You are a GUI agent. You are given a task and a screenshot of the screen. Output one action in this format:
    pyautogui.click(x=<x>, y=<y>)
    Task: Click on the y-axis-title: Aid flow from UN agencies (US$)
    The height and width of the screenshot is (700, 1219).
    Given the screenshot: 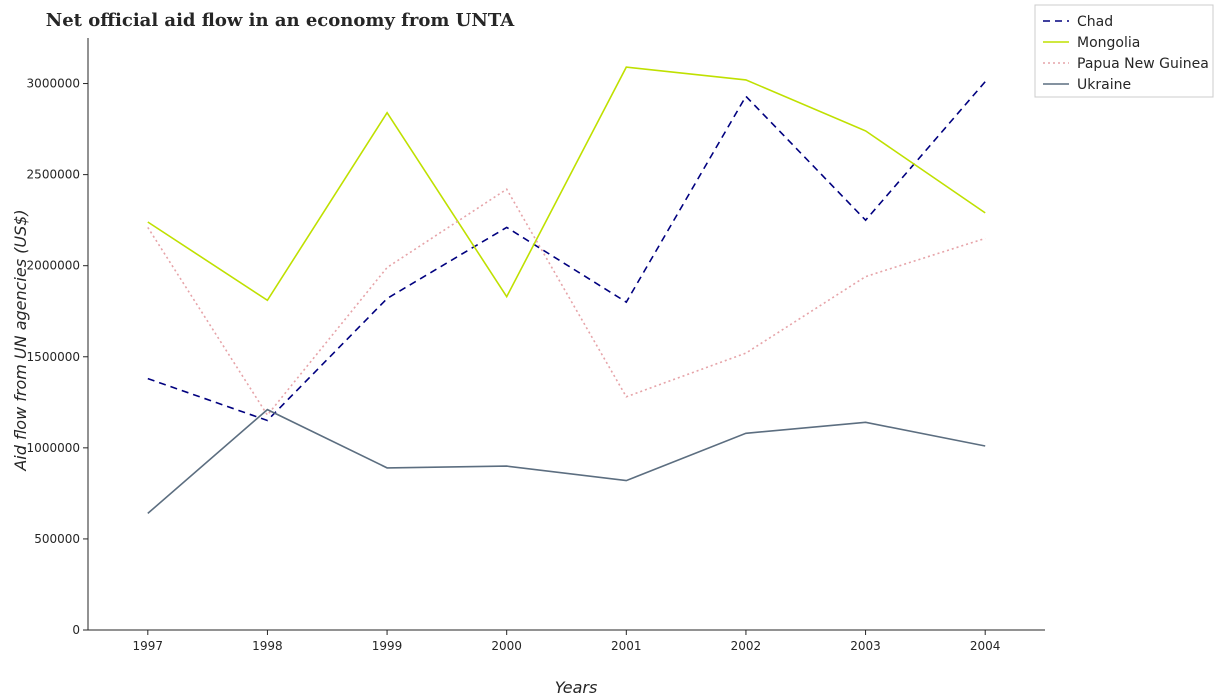 What is the action you would take?
    pyautogui.click(x=20, y=340)
    